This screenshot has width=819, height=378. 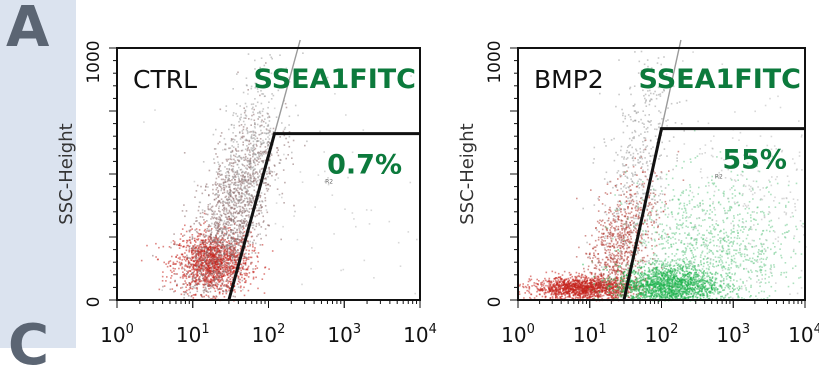 What do you see at coordinates (719, 177) in the screenshot?
I see `region-label: R2` at bounding box center [719, 177].